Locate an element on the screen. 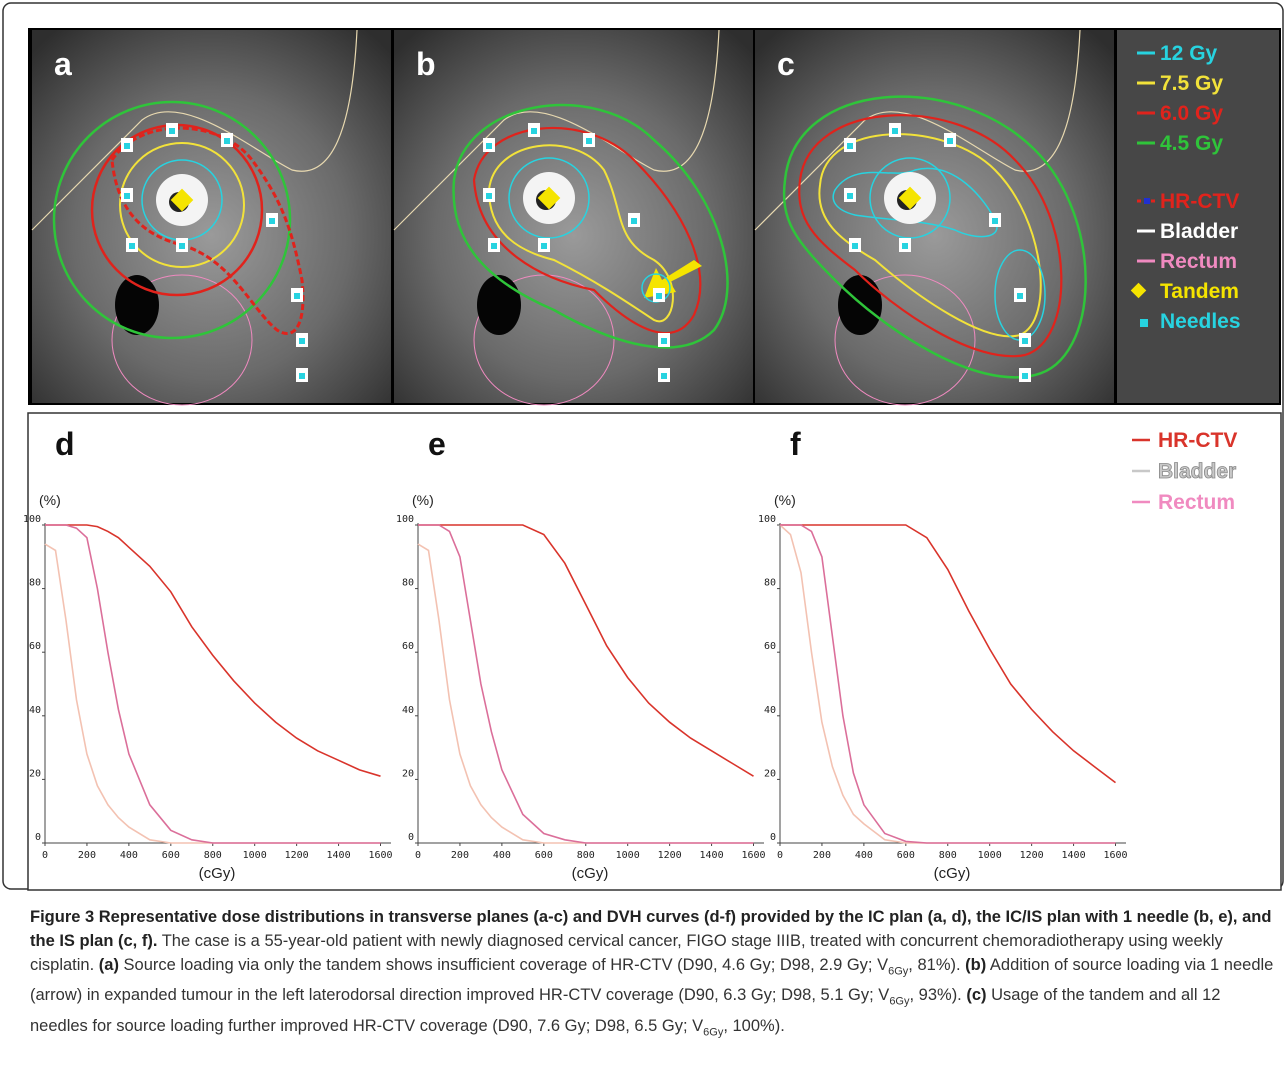  legend-label: Tandem is located at coordinates (1199, 291).